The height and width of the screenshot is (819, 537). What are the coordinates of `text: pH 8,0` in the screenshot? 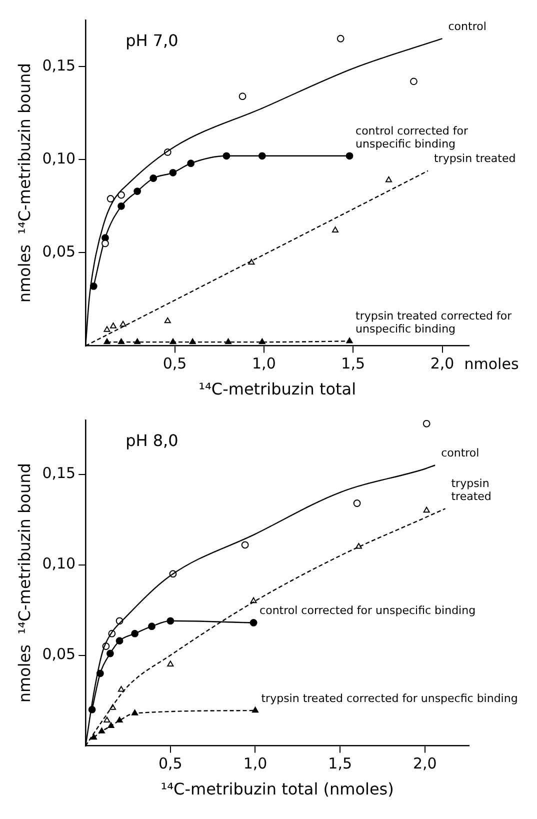 It's located at (152, 440).